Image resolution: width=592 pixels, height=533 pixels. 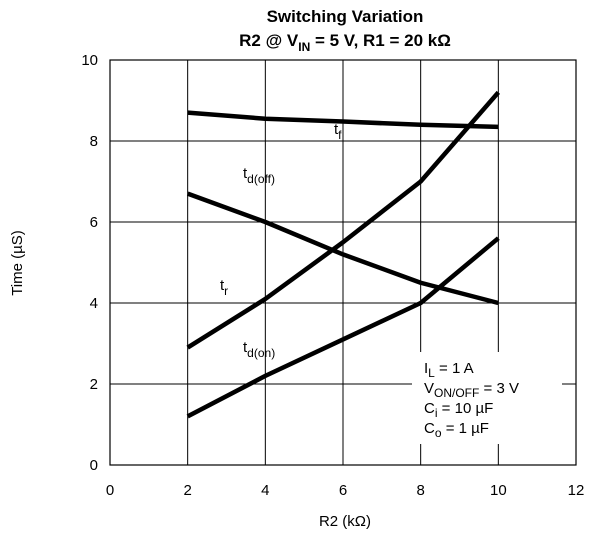 I want to click on x-tick-label-1: 2, so click(x=187, y=490).